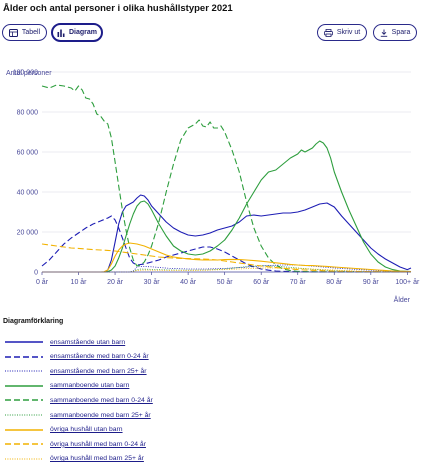 This screenshot has width=426, height=466. I want to click on legend-label: sammanboende utan barn, so click(90, 386).